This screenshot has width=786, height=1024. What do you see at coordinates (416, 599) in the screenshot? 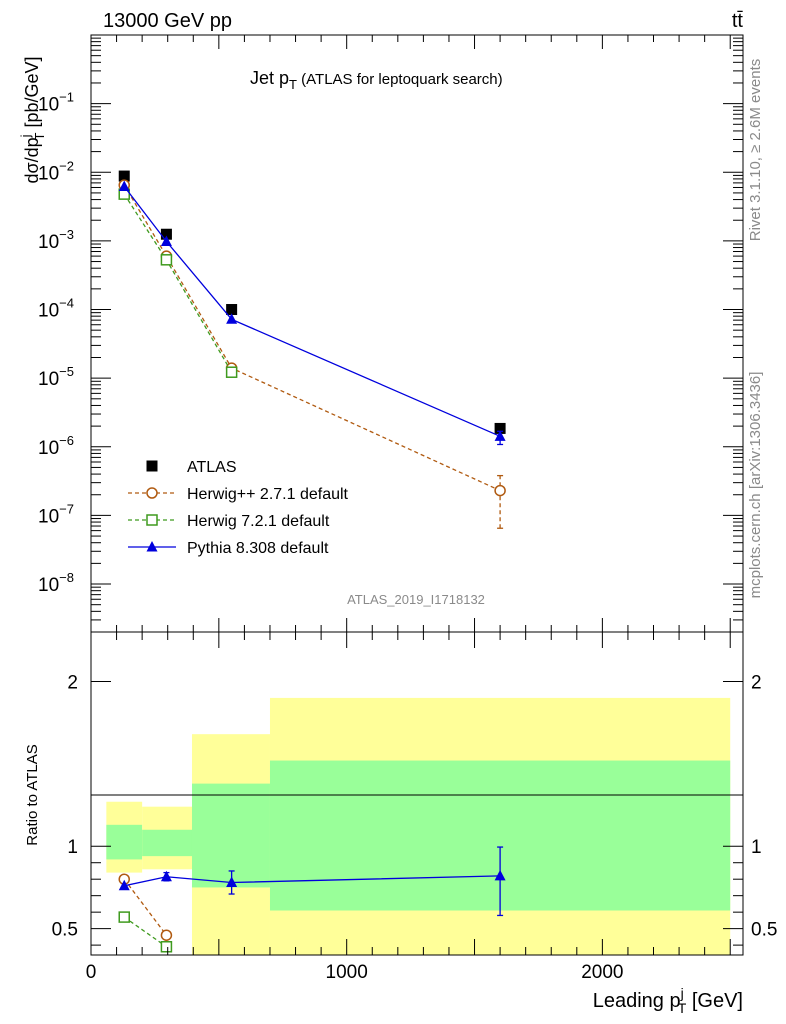
I see `watermark: ATLAS_2019_I1718132` at bounding box center [416, 599].